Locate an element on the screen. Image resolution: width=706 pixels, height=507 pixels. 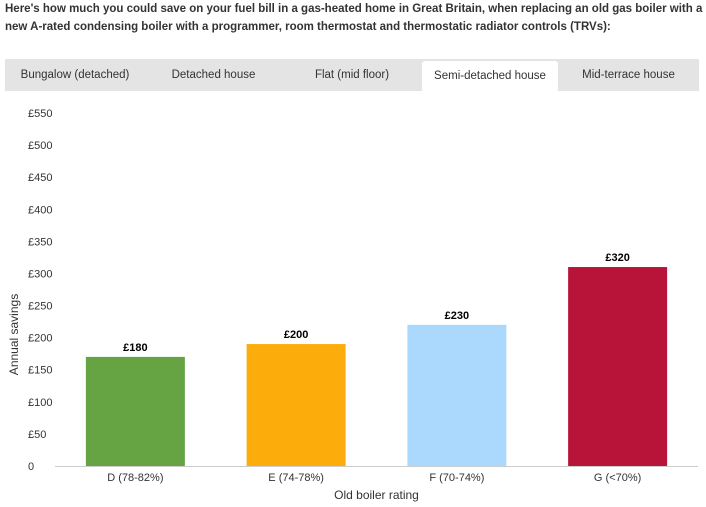
tab-label: Bungalow (detached) is located at coordinates (75, 75).